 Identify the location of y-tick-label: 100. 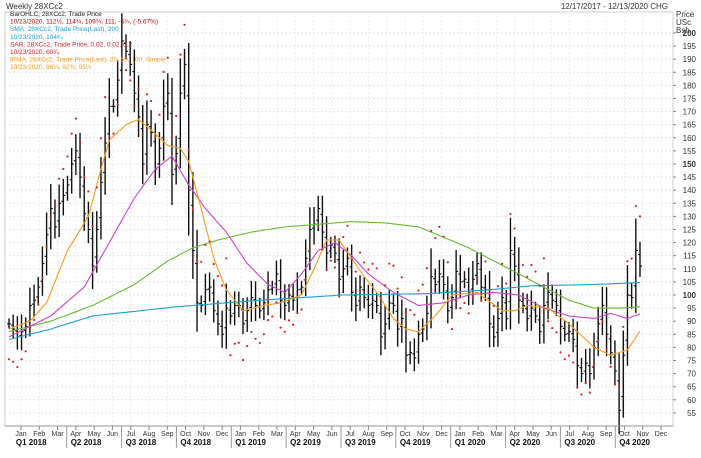
(690, 295).